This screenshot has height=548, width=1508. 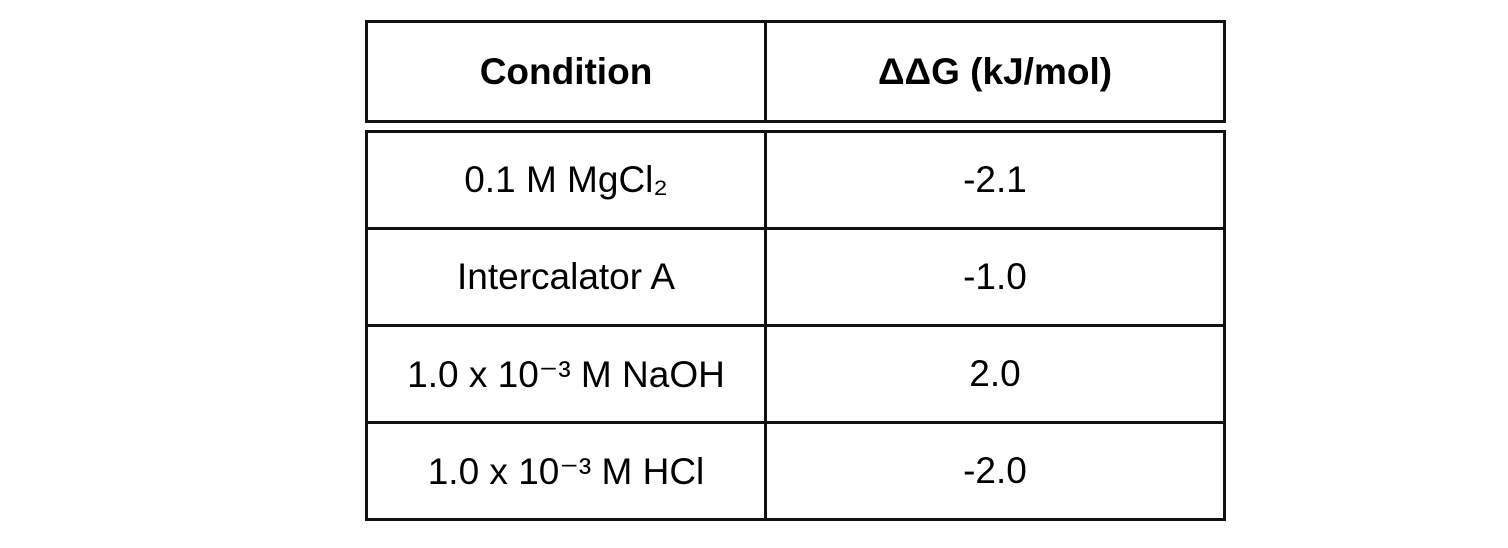 I want to click on row: 1.0 x 10⁻³ M HCl -2.0, so click(x=795, y=471).